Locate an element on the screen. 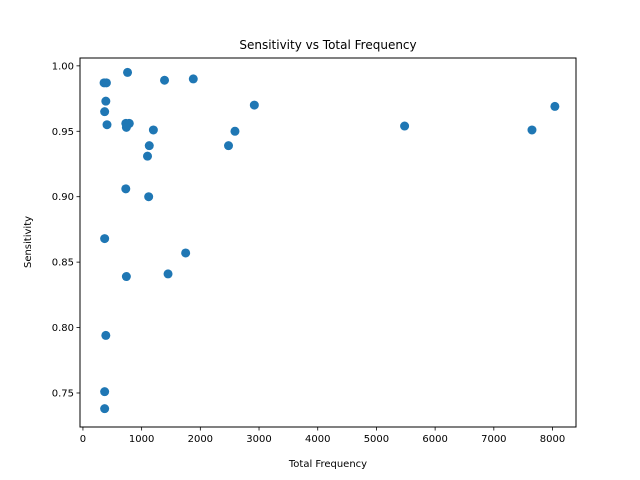 The height and width of the screenshot is (480, 640). y-tick-label: 1.00 is located at coordinates (63, 66).